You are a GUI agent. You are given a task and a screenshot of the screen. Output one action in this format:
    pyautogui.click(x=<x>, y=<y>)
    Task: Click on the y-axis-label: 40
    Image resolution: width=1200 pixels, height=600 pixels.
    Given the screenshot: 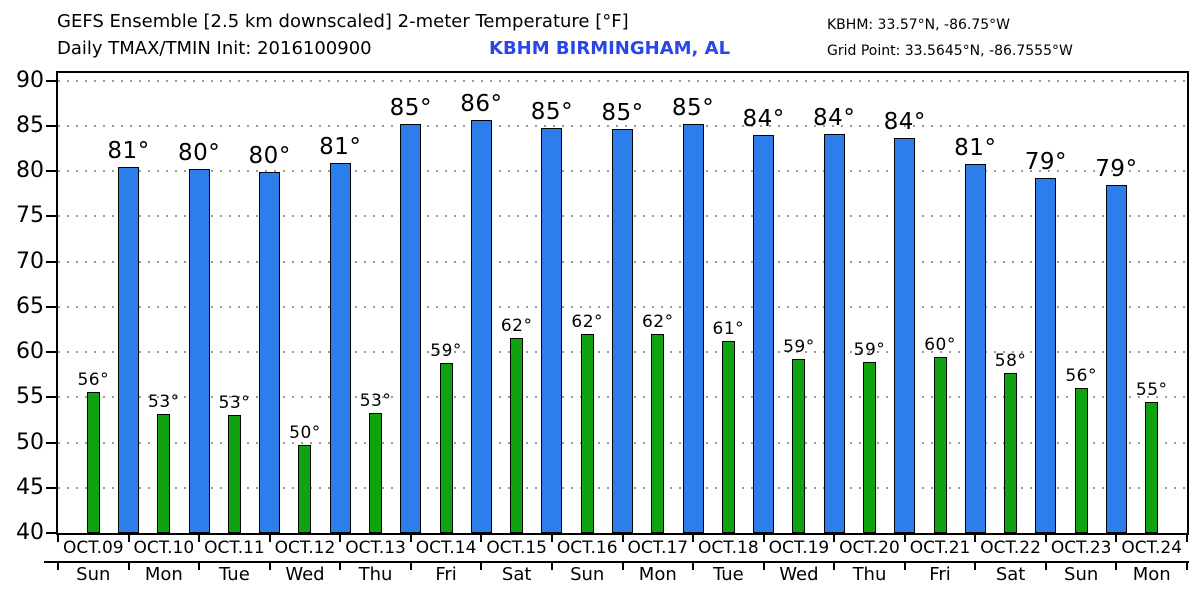 What is the action you would take?
    pyautogui.click(x=30, y=532)
    